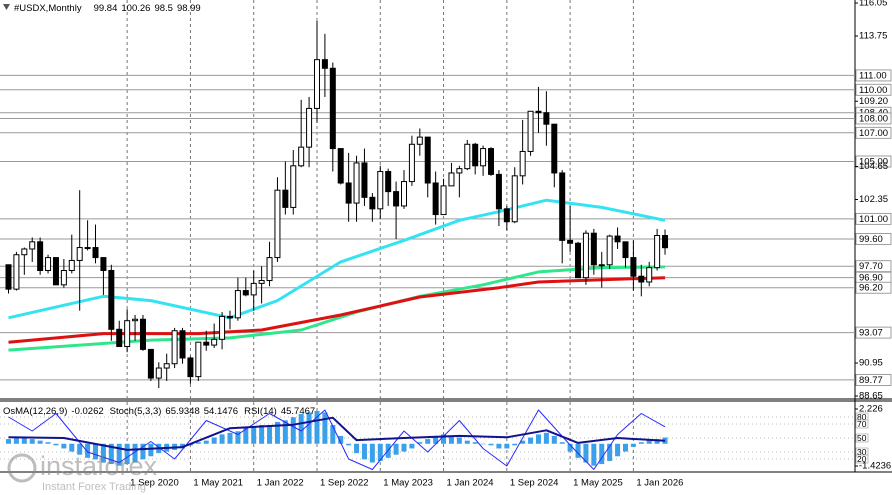 This screenshot has width=892, height=495. What do you see at coordinates (22, 468) in the screenshot?
I see `watermark-logo` at bounding box center [22, 468].